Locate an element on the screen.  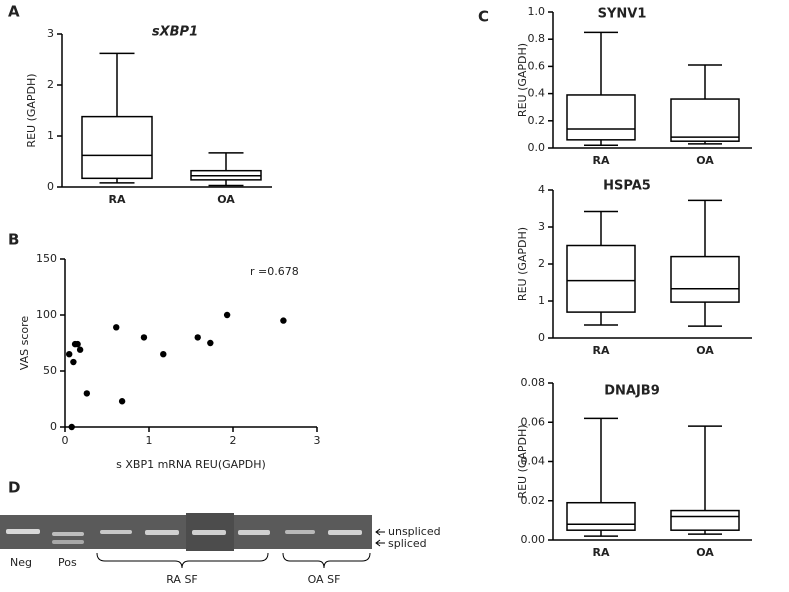
y-tick-label: 0.2 is located at coordinates (537, 120).